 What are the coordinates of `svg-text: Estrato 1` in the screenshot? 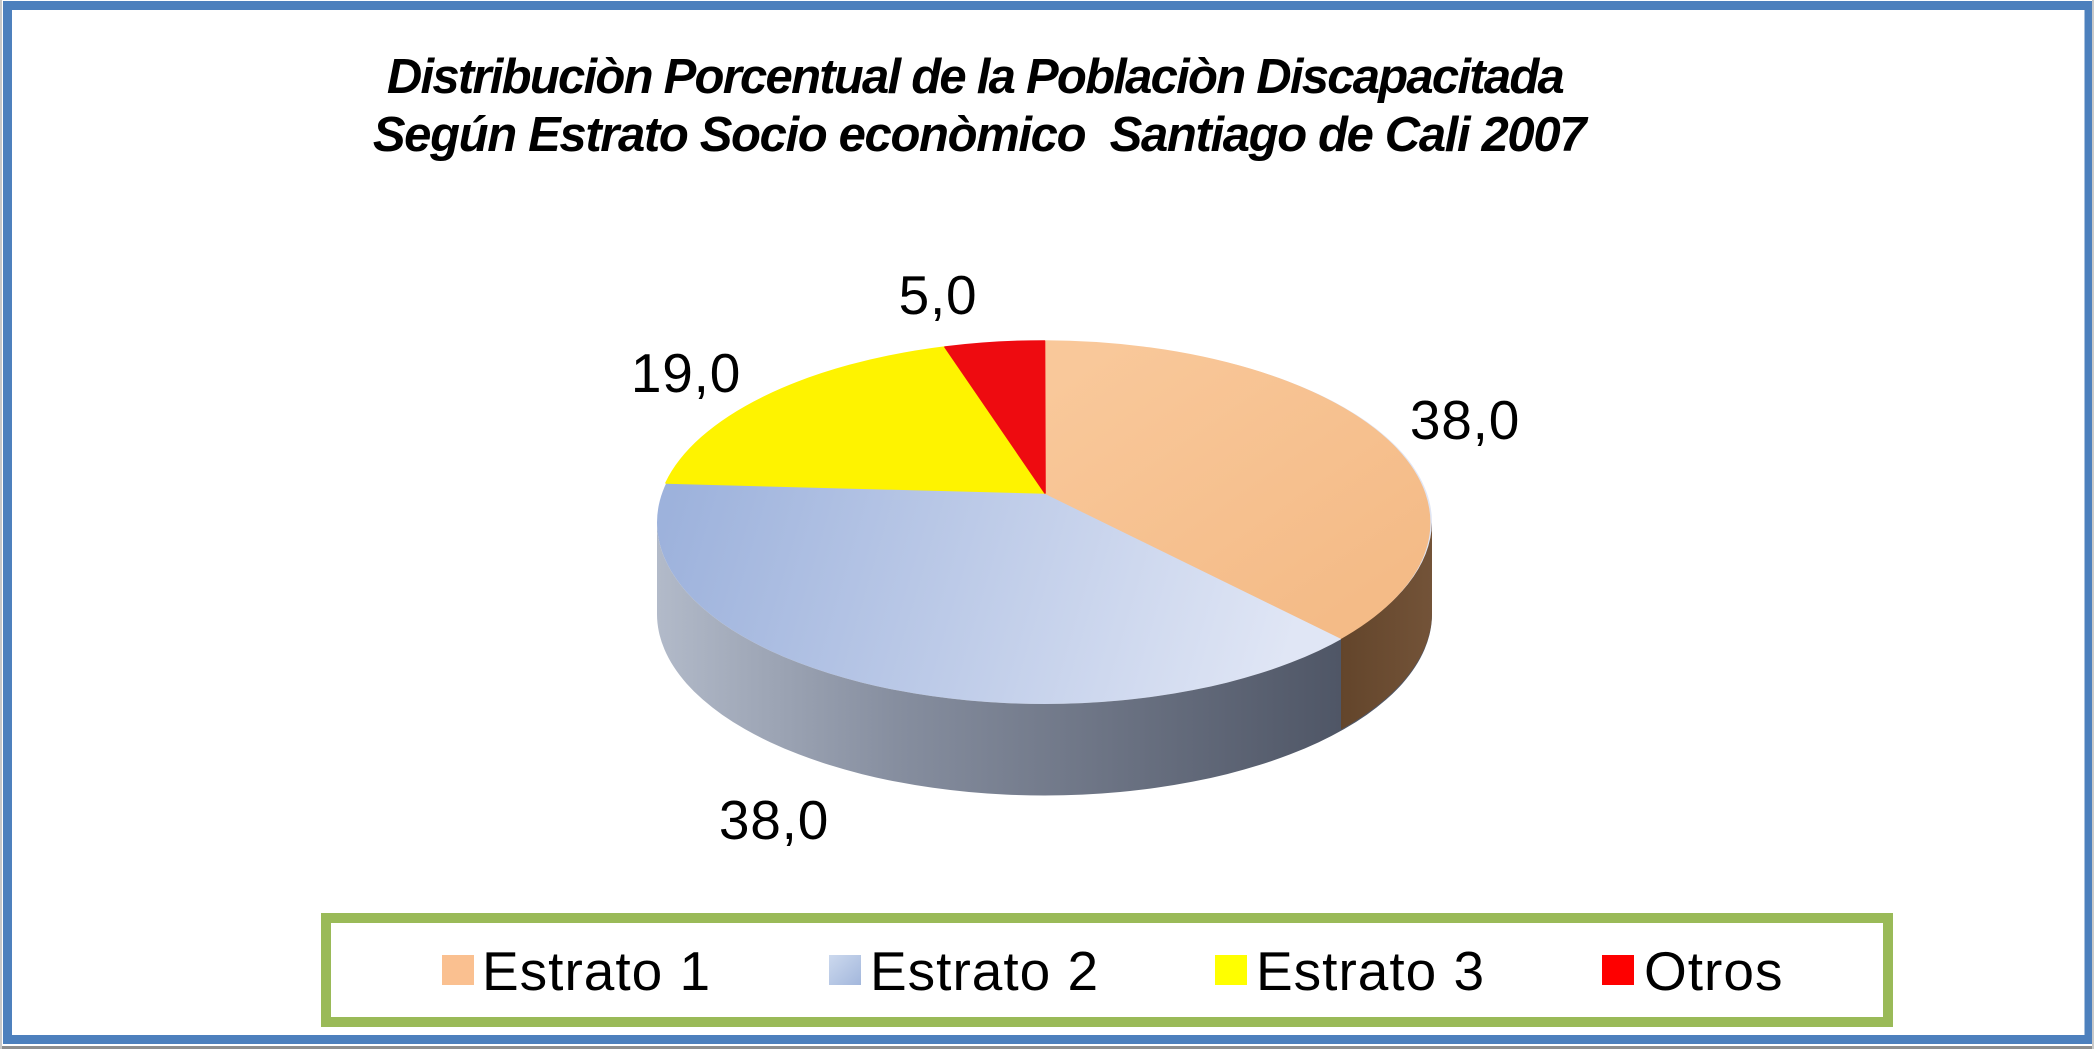 It's located at (596, 971).